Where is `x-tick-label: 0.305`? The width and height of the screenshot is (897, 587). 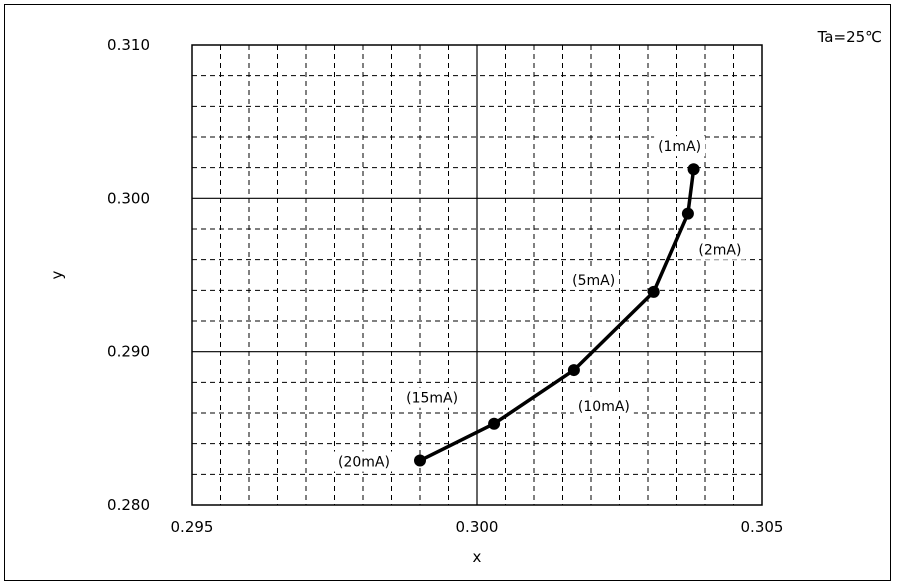
x-tick-label: 0.305 is located at coordinates (762, 527).